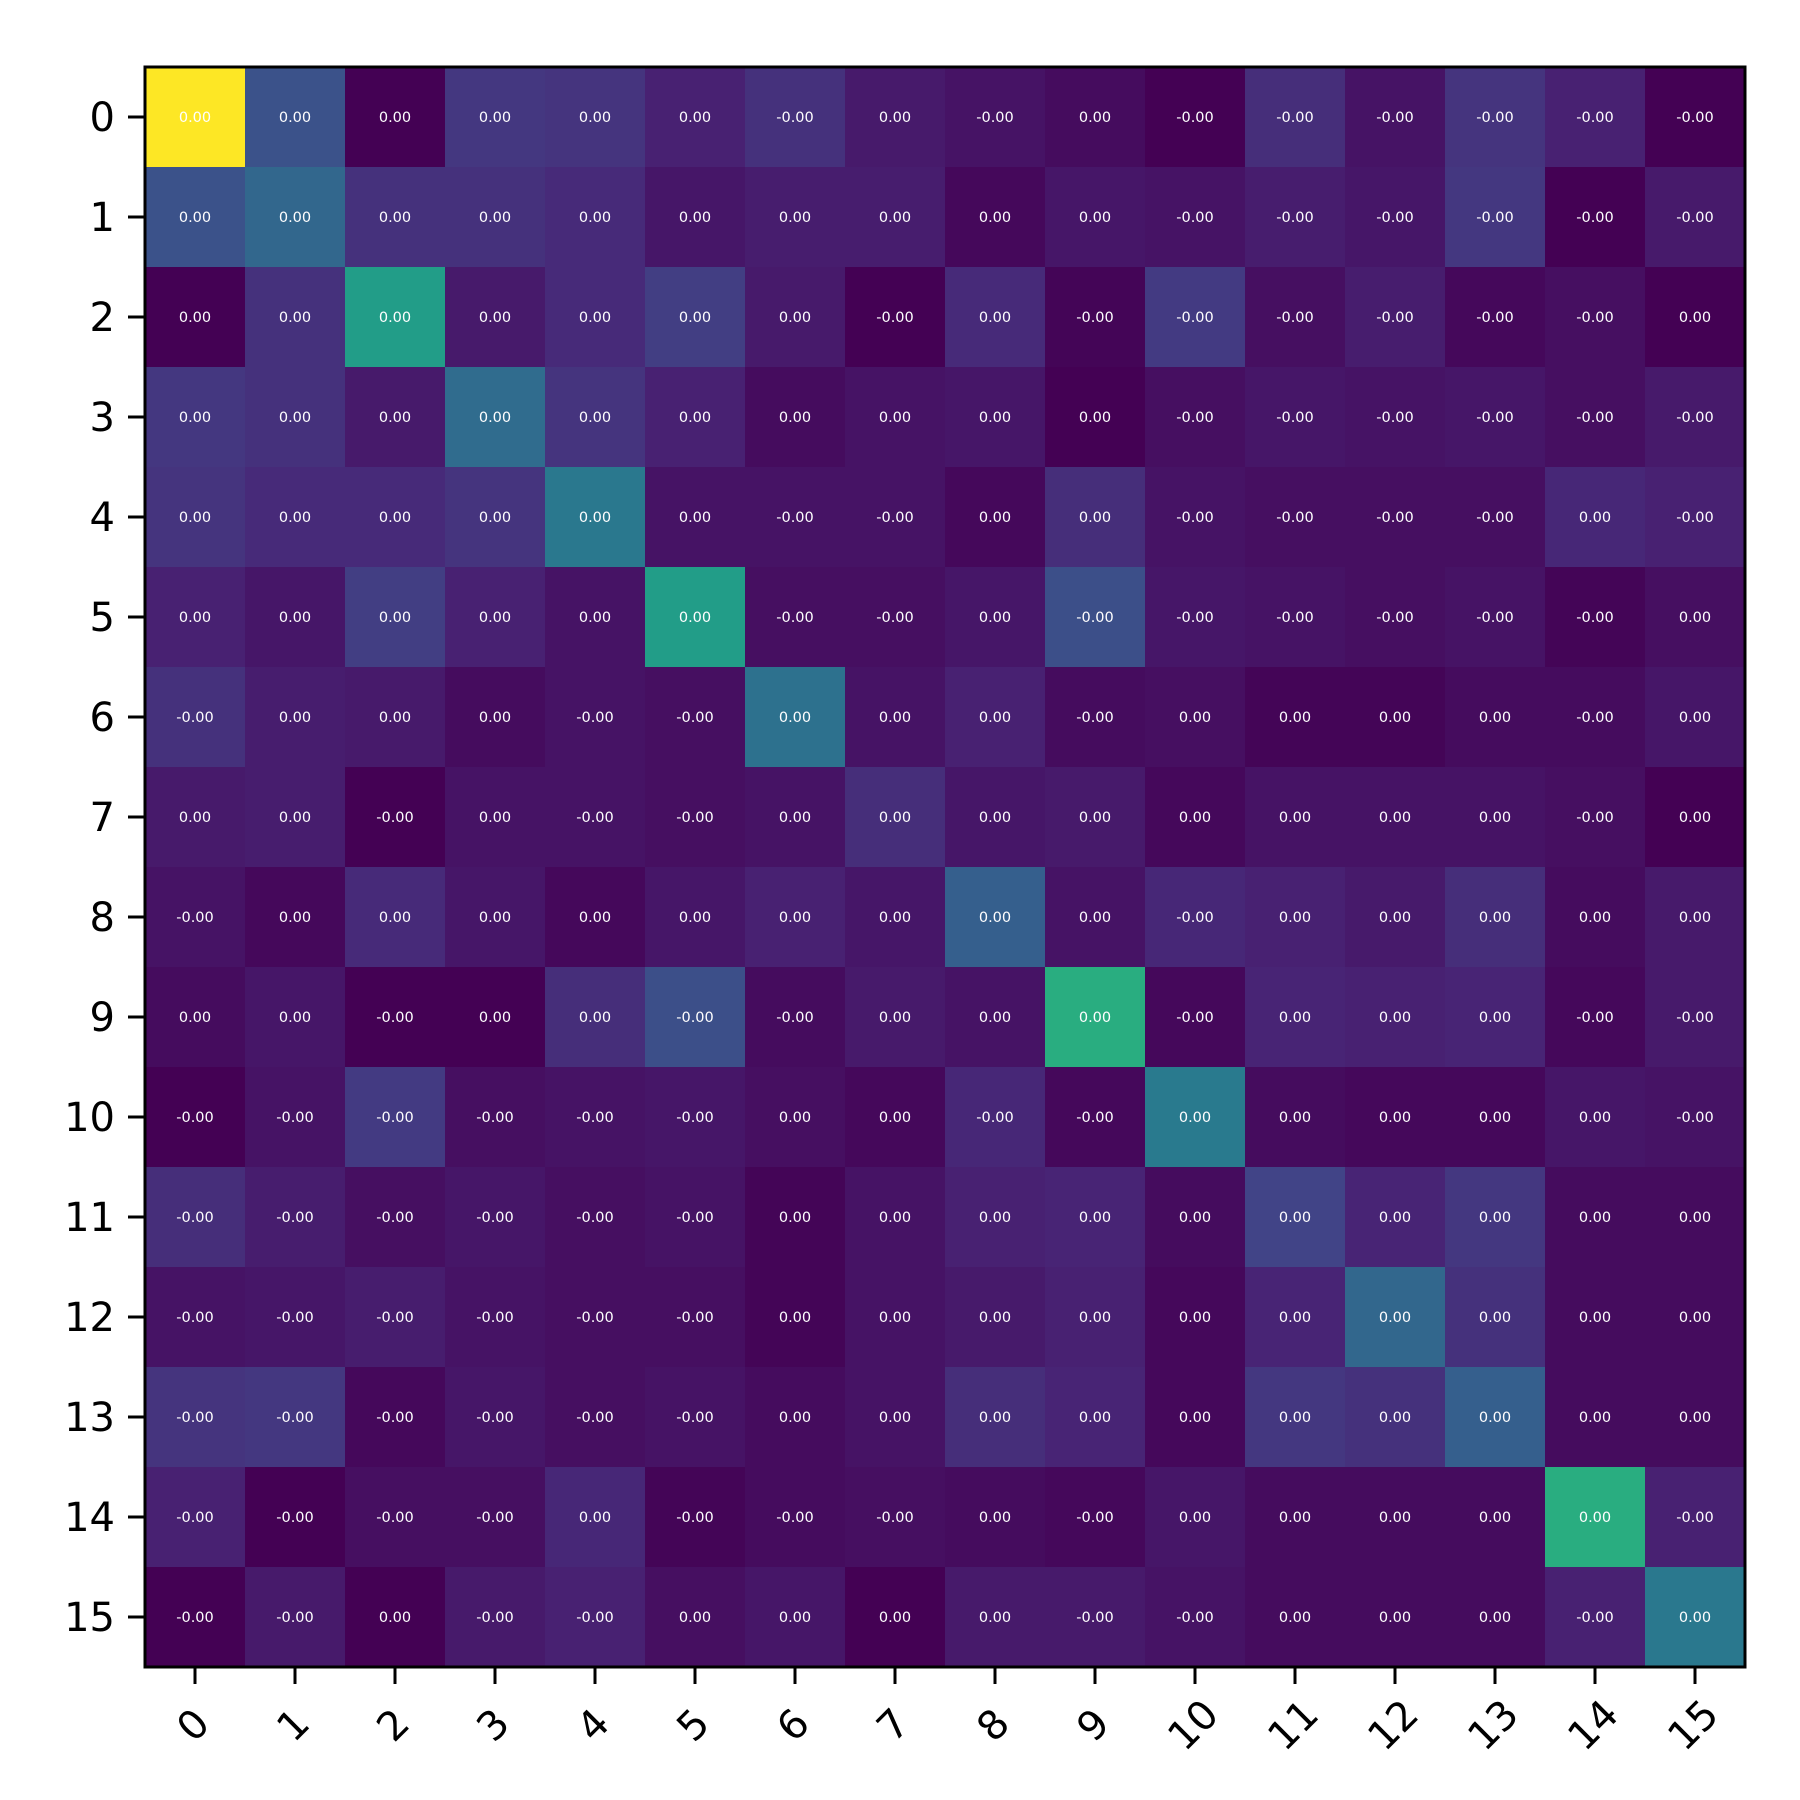 This screenshot has width=1800, height=1800. What do you see at coordinates (995, 618) in the screenshot?
I see `cell-label-5-8: 0.00` at bounding box center [995, 618].